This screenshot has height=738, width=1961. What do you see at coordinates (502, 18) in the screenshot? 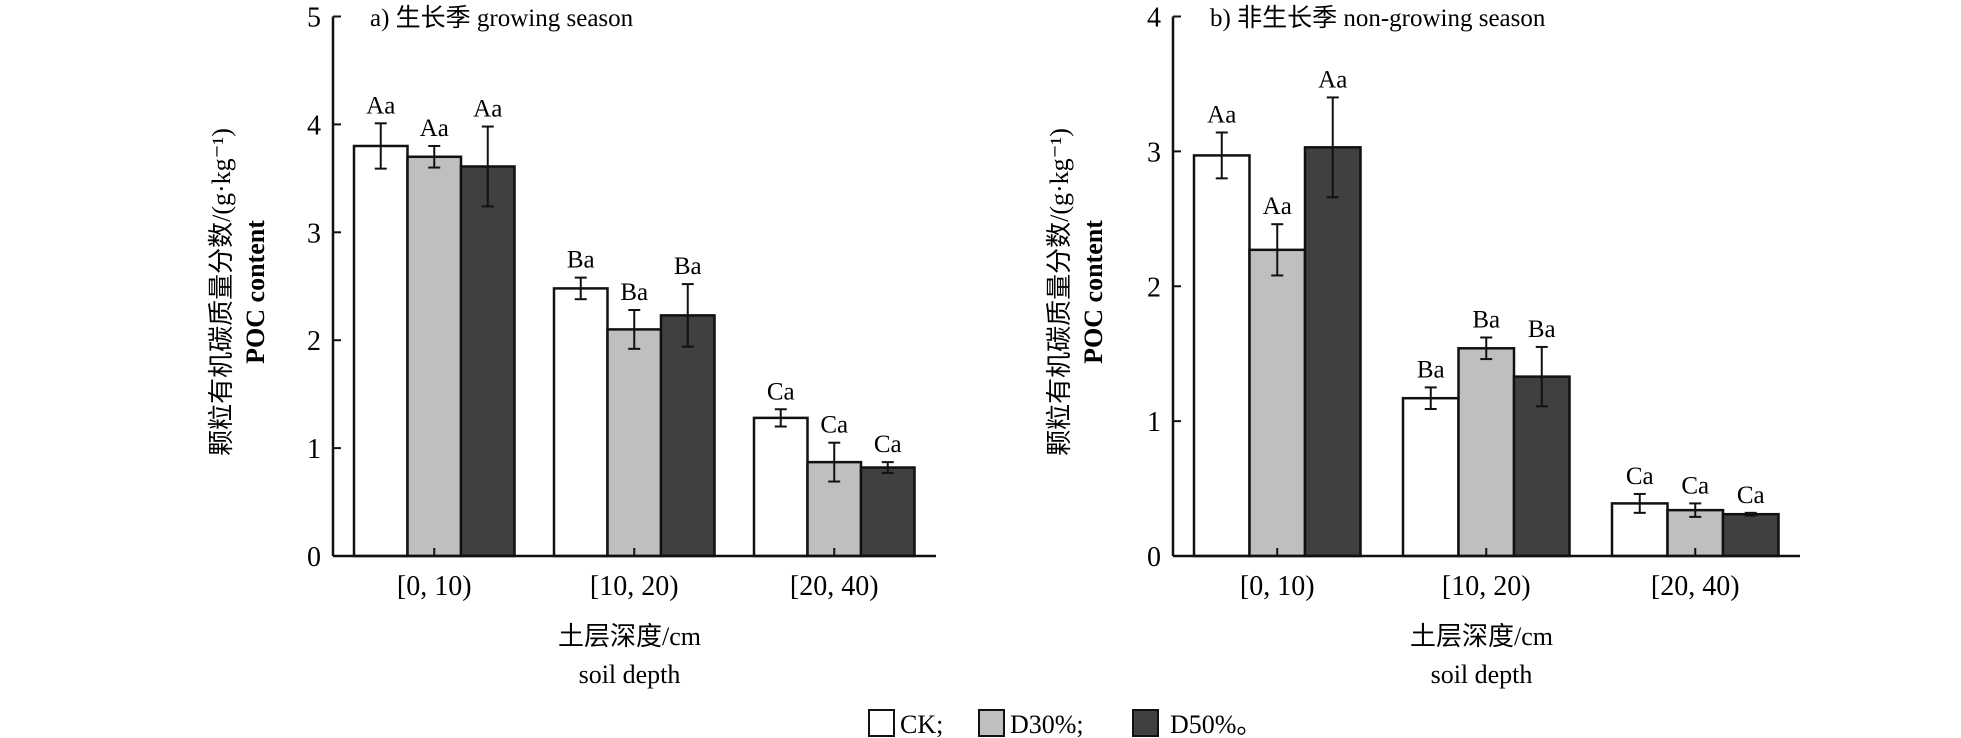
I see `chart-title: a) 生长季 growing season` at bounding box center [502, 18].